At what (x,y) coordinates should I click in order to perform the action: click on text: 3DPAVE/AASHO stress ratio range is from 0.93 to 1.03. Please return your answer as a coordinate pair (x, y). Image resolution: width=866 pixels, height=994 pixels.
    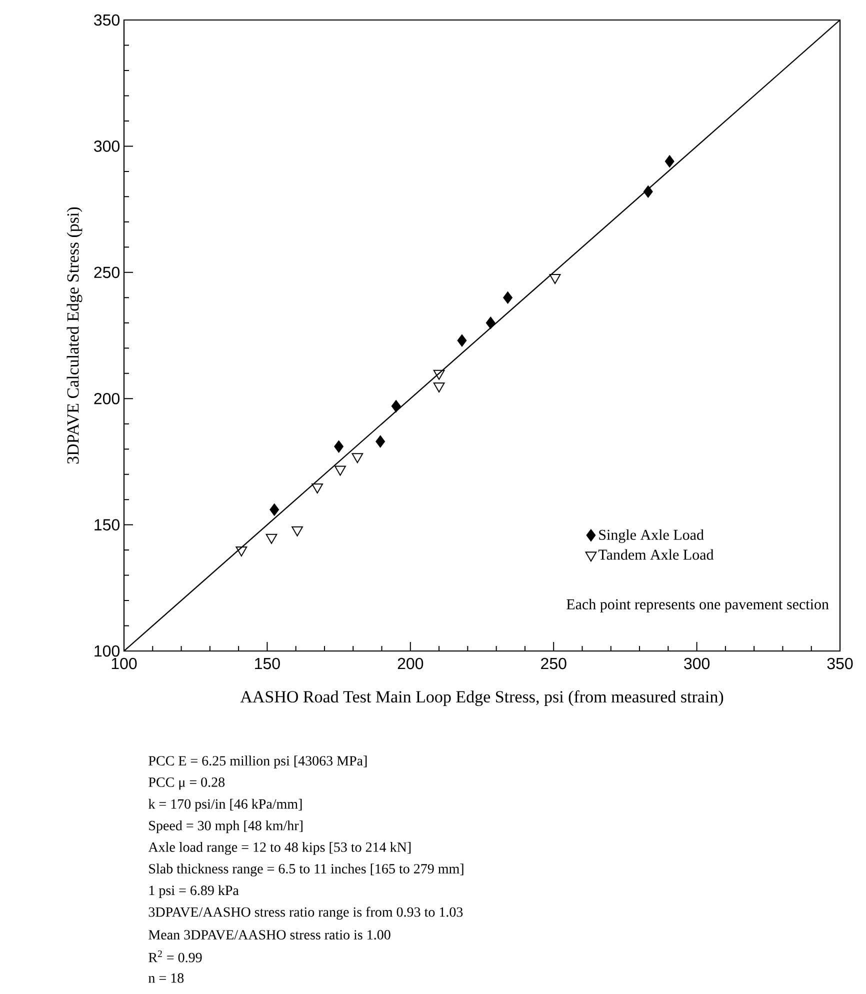
    Looking at the image, I should click on (305, 913).